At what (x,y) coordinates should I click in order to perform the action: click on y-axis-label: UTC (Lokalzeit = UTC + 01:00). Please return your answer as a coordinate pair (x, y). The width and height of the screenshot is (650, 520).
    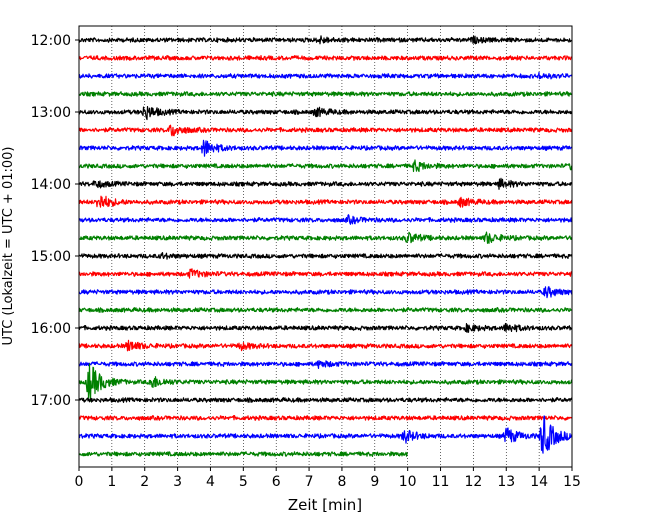
    Looking at the image, I should click on (8, 246).